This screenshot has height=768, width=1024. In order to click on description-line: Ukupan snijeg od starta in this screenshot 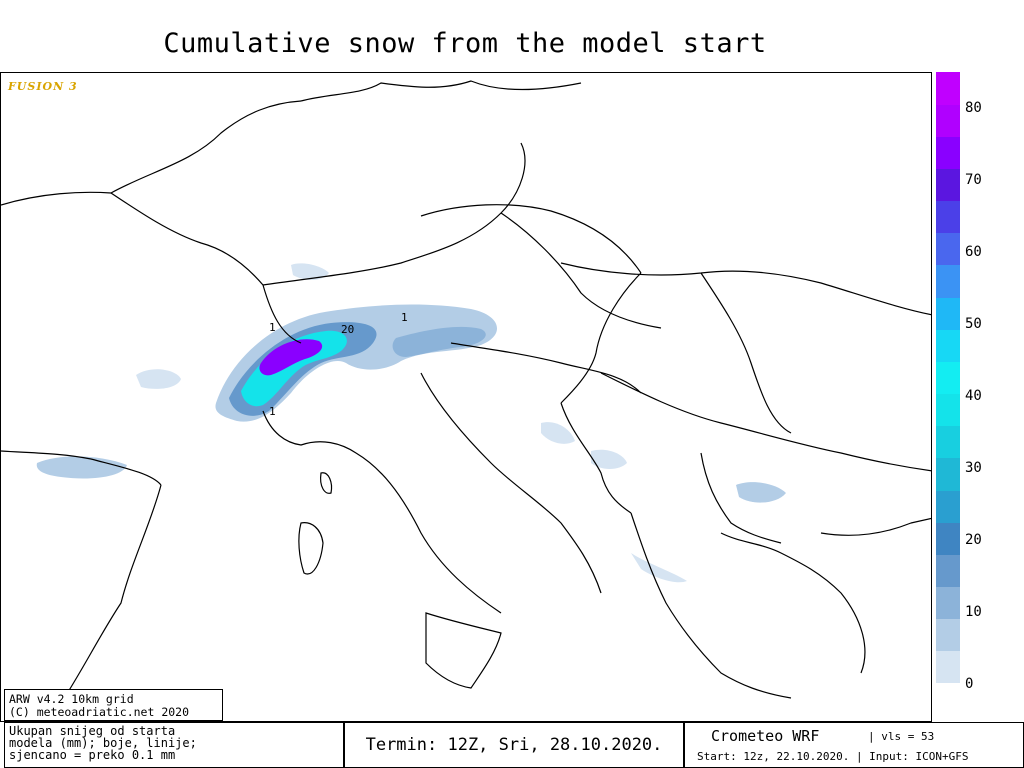, I will do `click(92, 731)`.